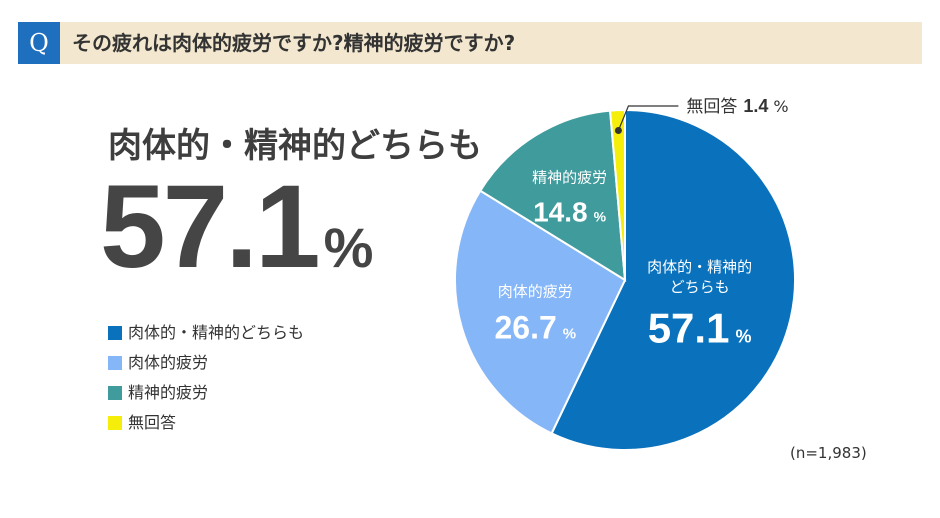  I want to click on slice-value-label: 14.8%, so click(570, 211).